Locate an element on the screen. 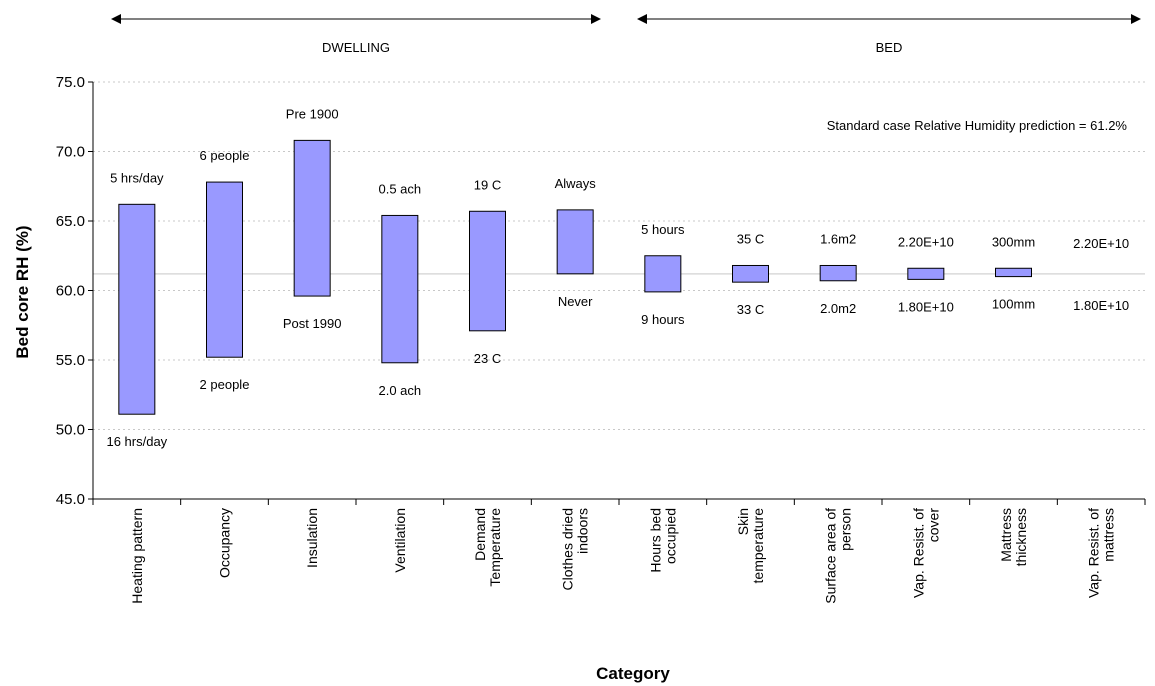  low-label-11: 1.80E+10 is located at coordinates (1101, 305).